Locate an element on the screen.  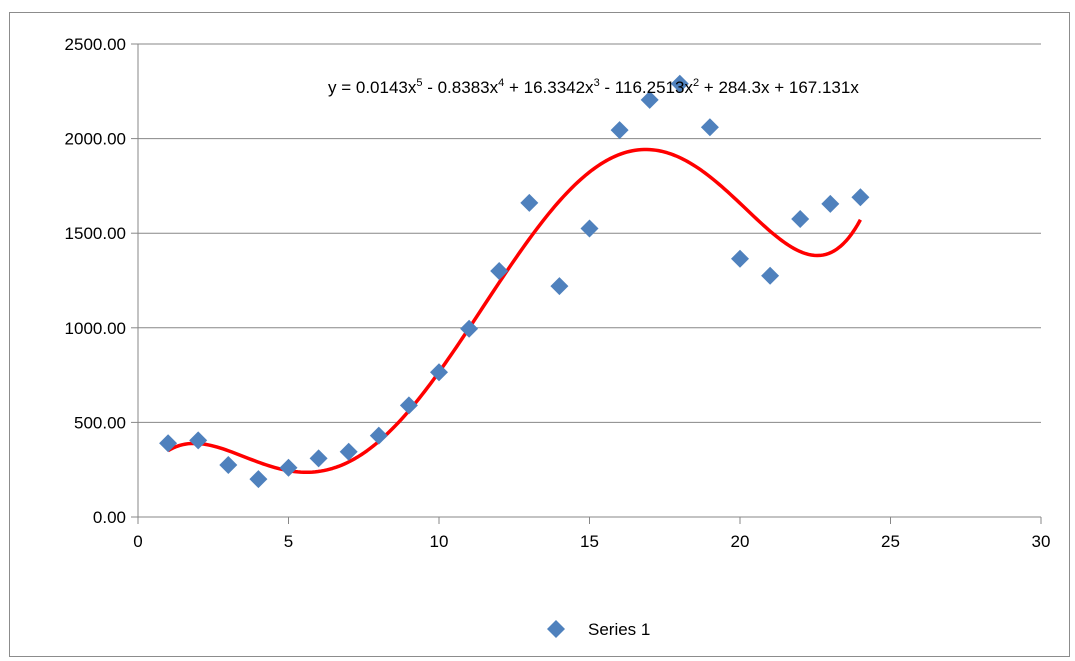
equation-exponent-1: 4 is located at coordinates (501, 83).